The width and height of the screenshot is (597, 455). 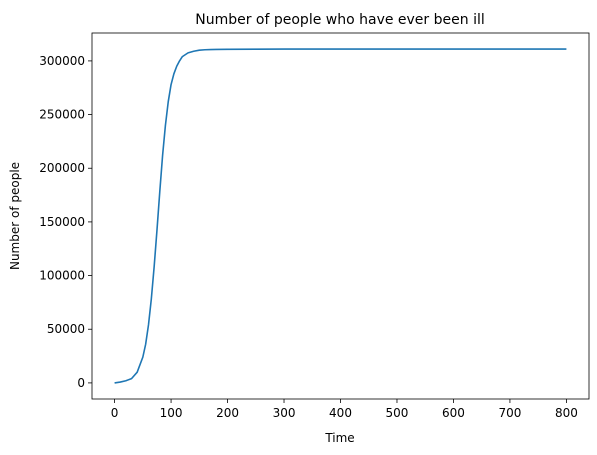 I want to click on y-tick-label: 150000, so click(x=62, y=222).